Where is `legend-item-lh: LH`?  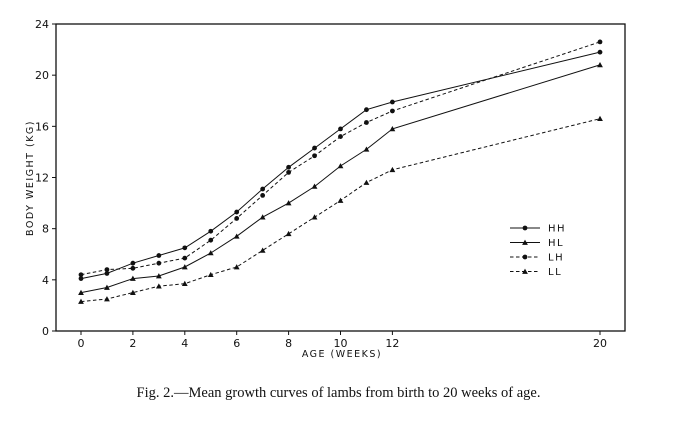 legend-item-lh: LH is located at coordinates (537, 258).